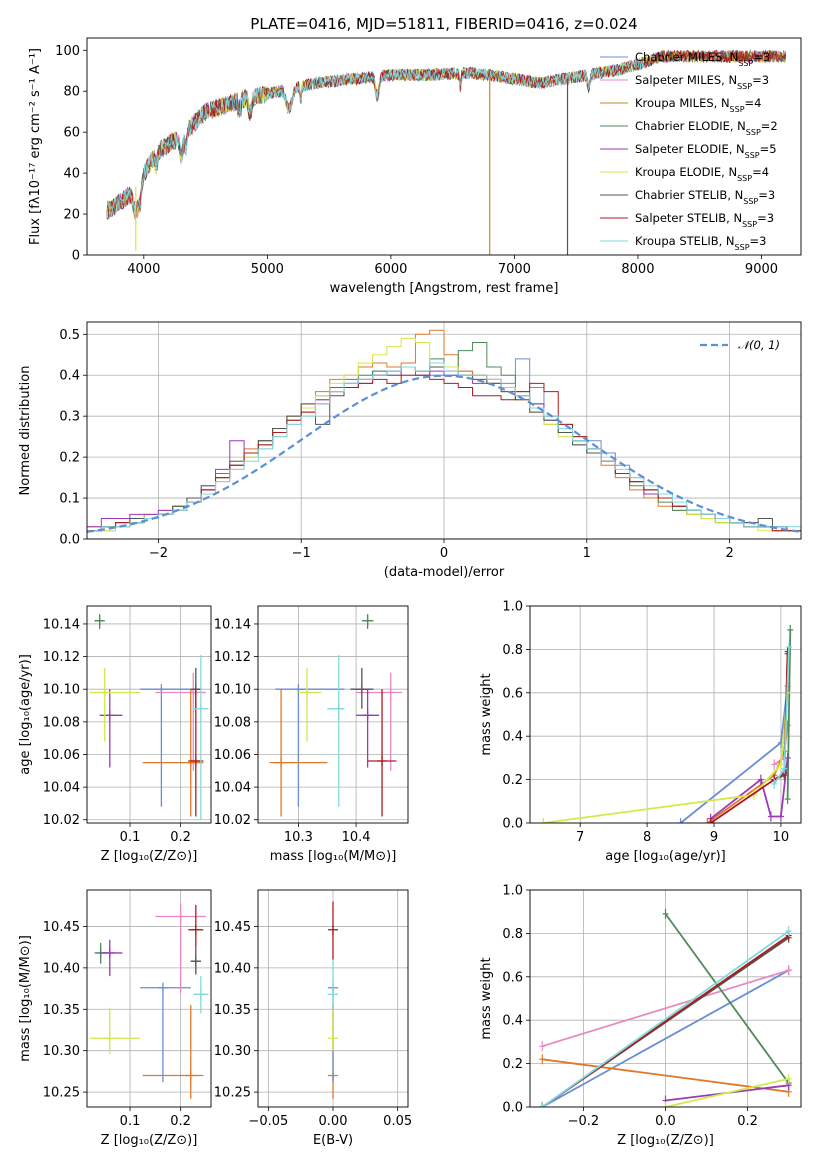 This screenshot has height=1170, width=819. I want to click on y-axis-label: age [log₁₀(age/yr)], so click(25, 714).